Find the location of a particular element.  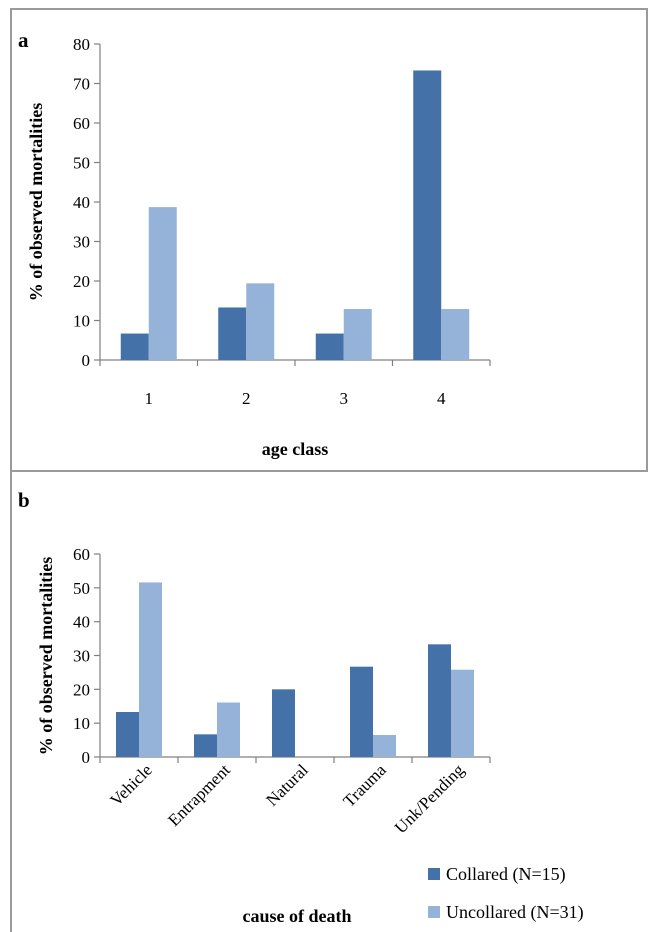

legend-label-collared: Collared (N=15) is located at coordinates (506, 874).